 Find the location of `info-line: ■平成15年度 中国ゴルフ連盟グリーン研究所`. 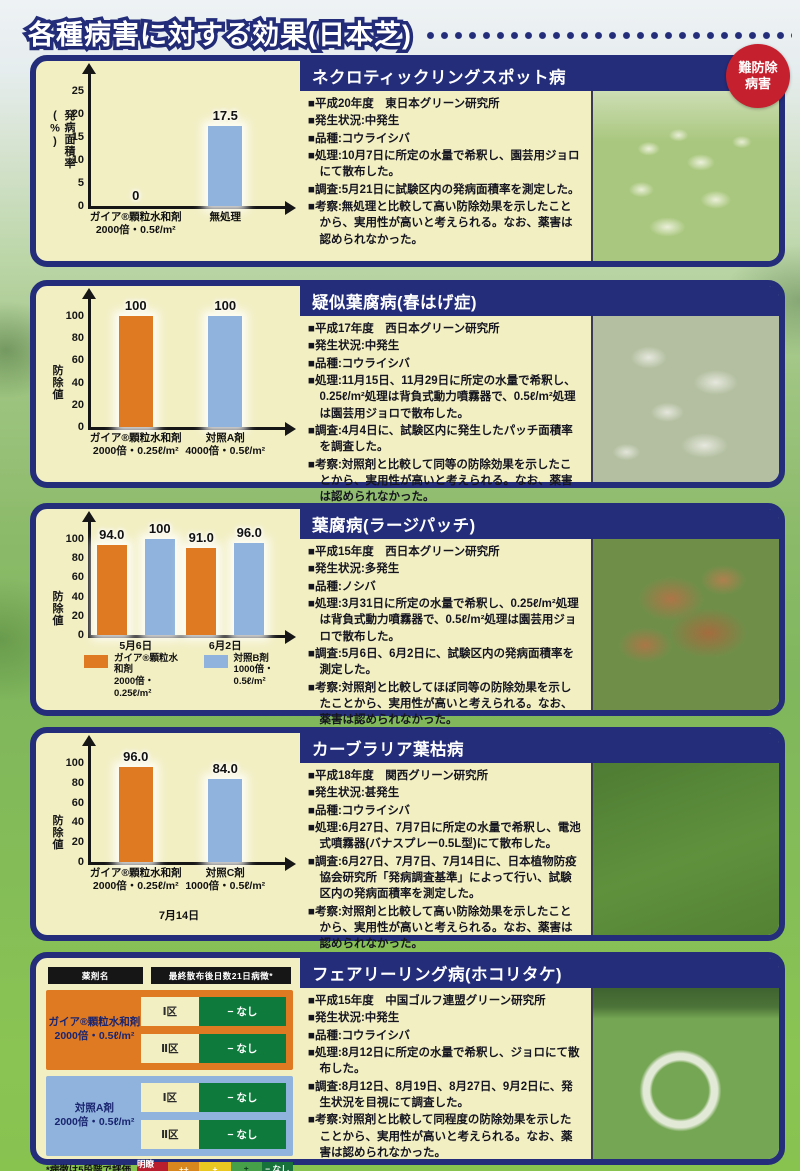

info-line: ■平成15年度 中国ゴルフ連盟グリーン研究所 is located at coordinates (427, 1001).